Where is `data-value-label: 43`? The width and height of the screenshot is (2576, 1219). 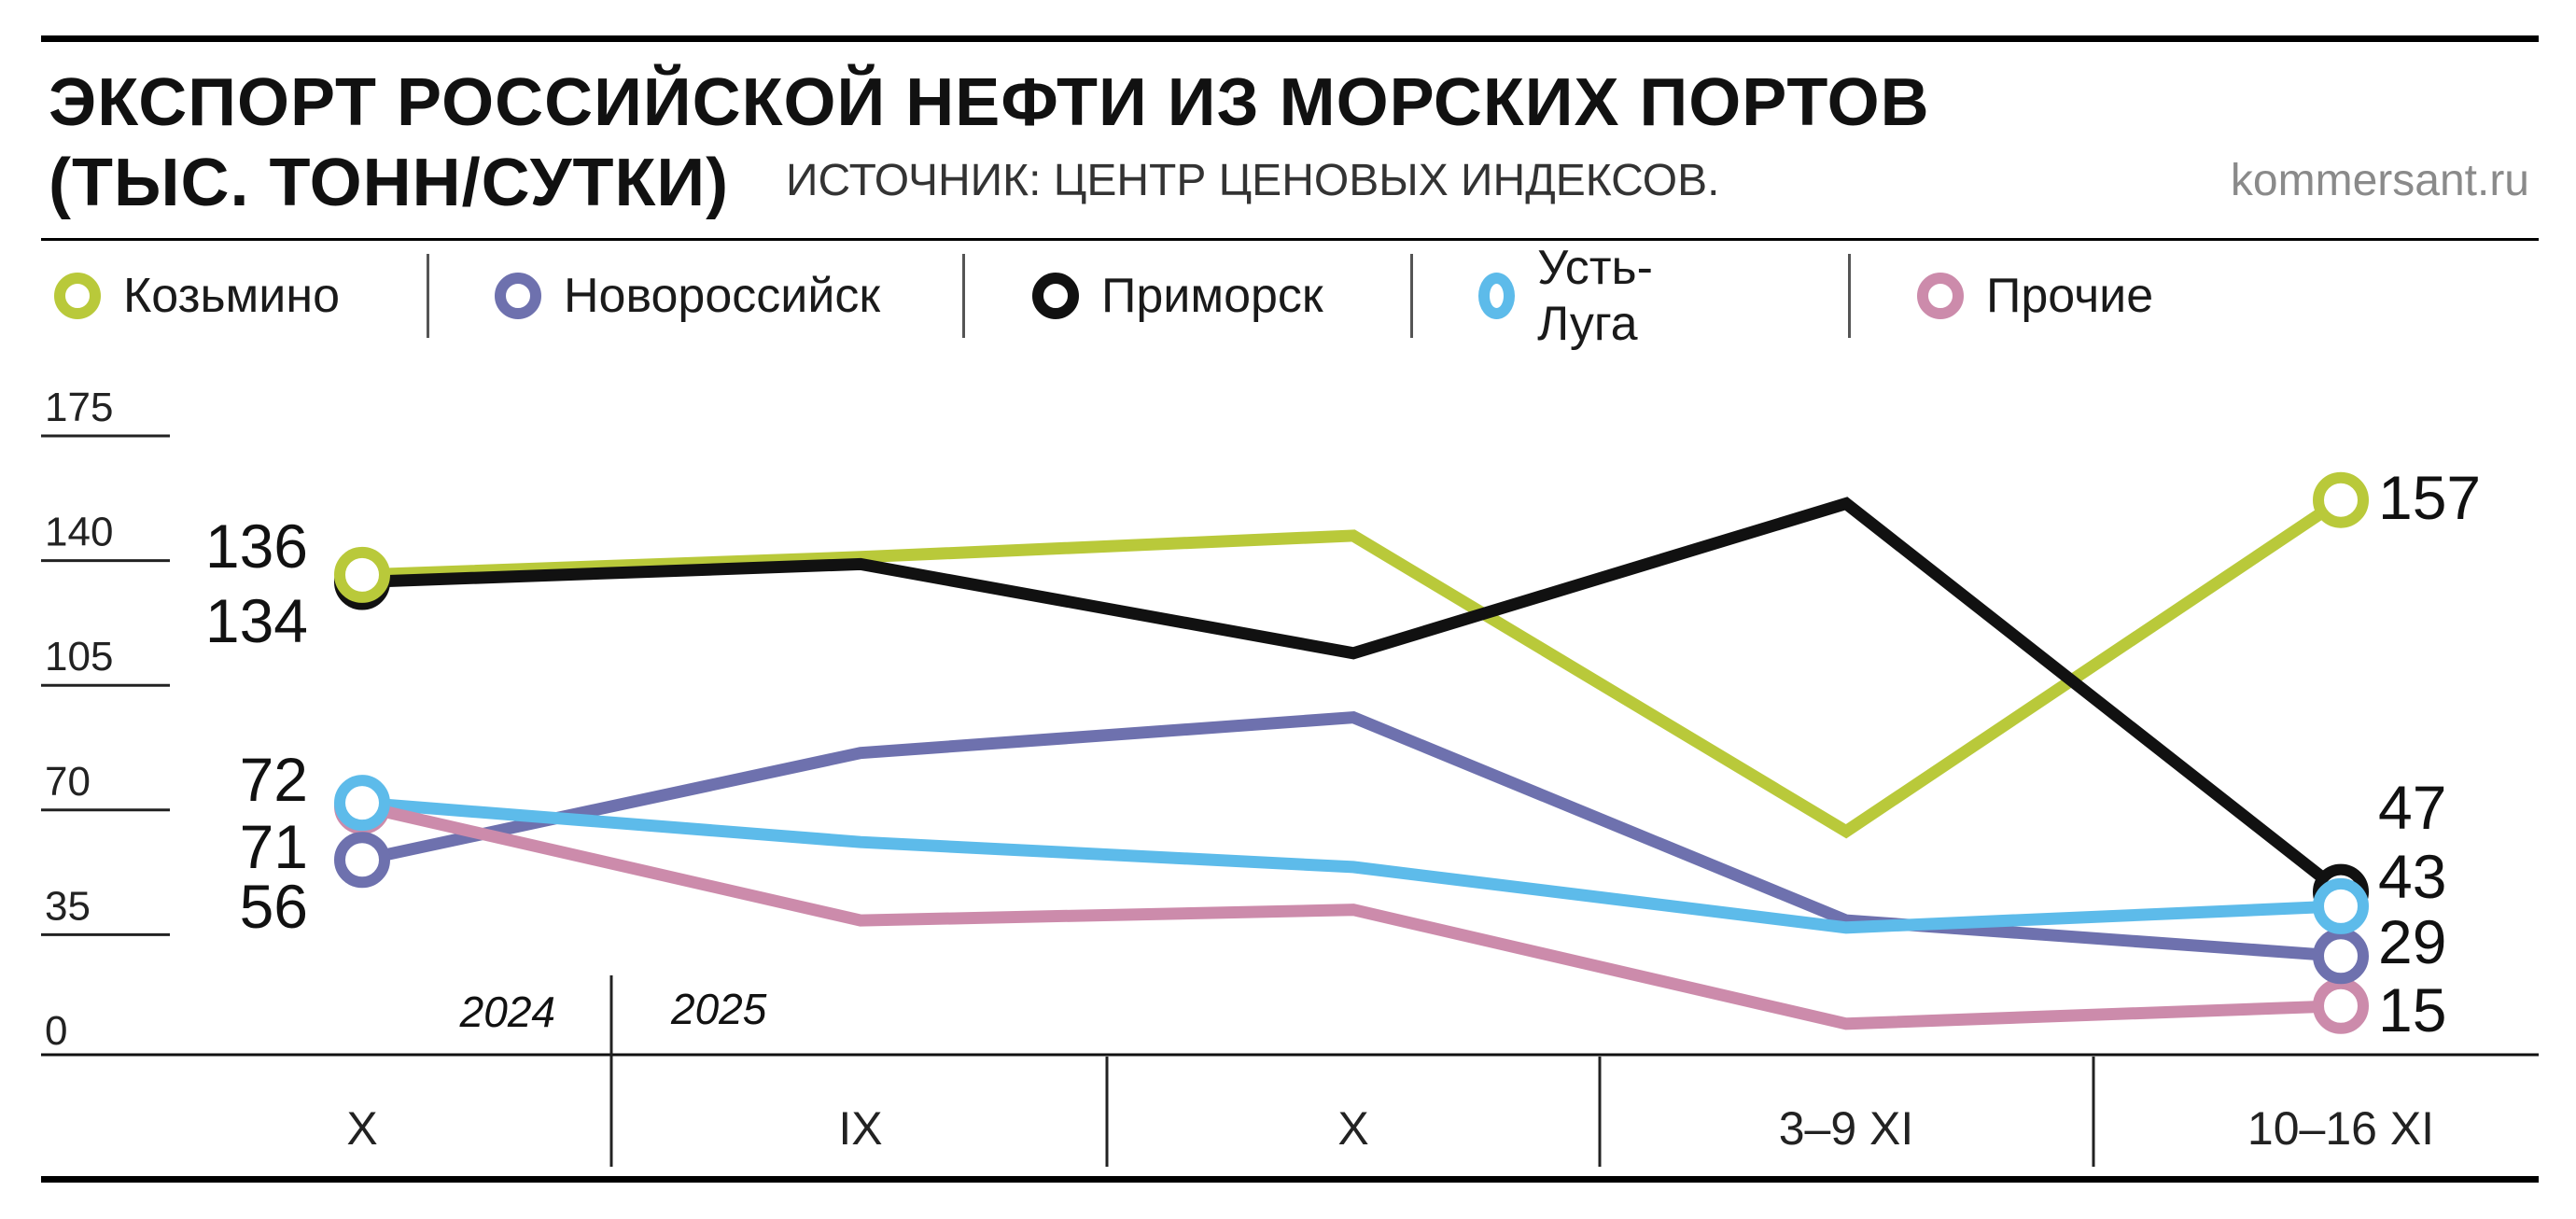
data-value-label: 43 is located at coordinates (2412, 876).